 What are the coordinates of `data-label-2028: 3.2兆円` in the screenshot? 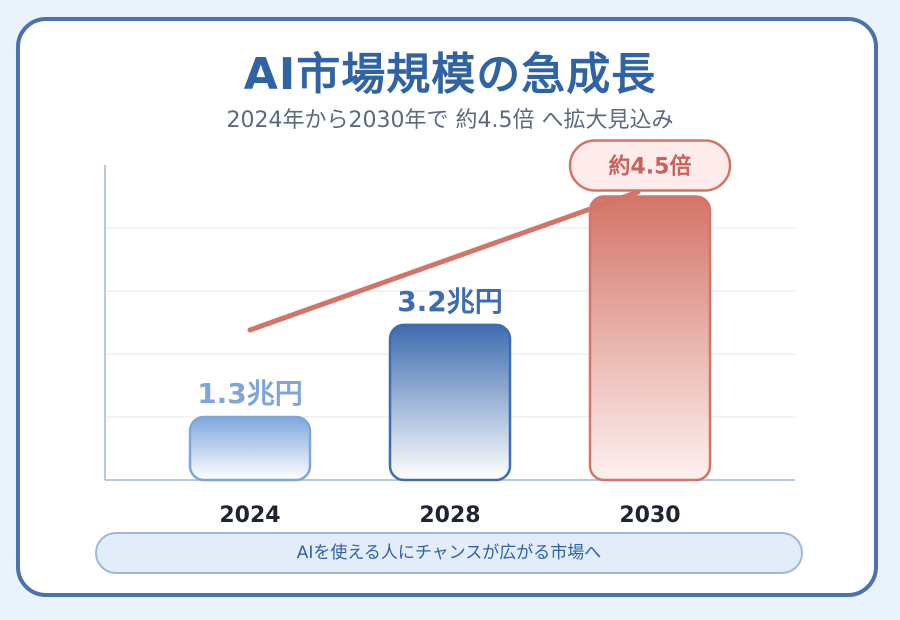 It's located at (450, 301).